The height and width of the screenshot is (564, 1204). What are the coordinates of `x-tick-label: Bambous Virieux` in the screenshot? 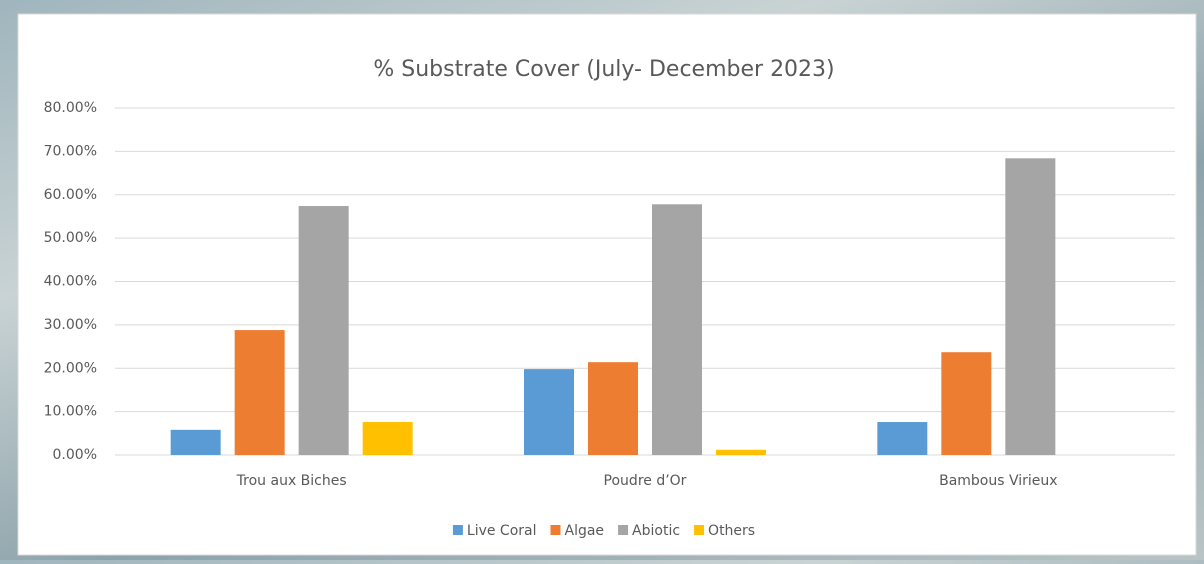 It's located at (998, 481).